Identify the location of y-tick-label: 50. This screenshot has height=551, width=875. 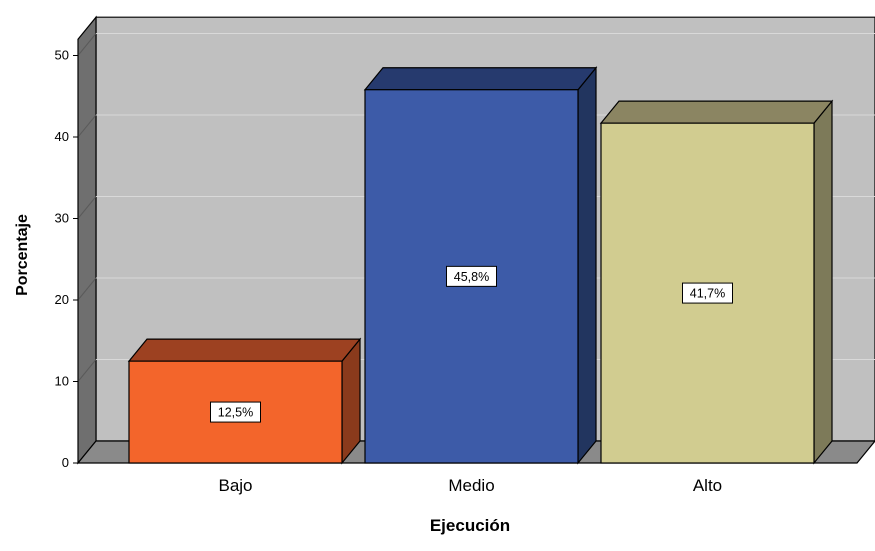
(62, 55).